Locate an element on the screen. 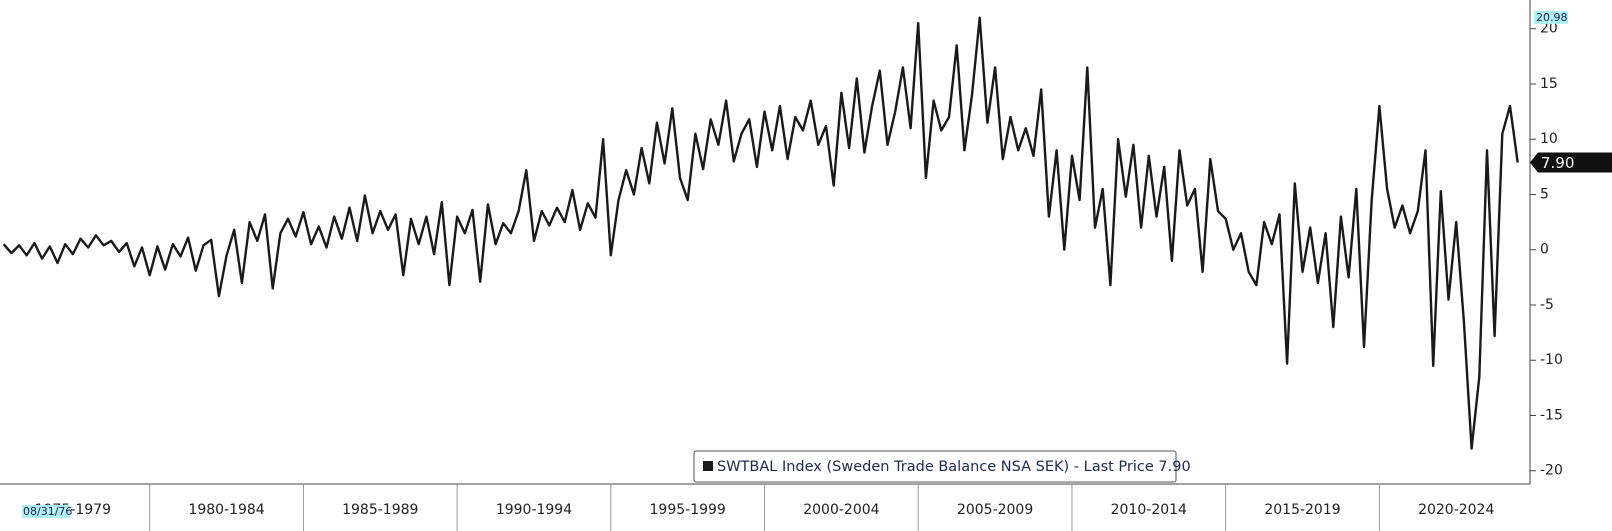  x-tick-label: 1990-1994 is located at coordinates (534, 510).